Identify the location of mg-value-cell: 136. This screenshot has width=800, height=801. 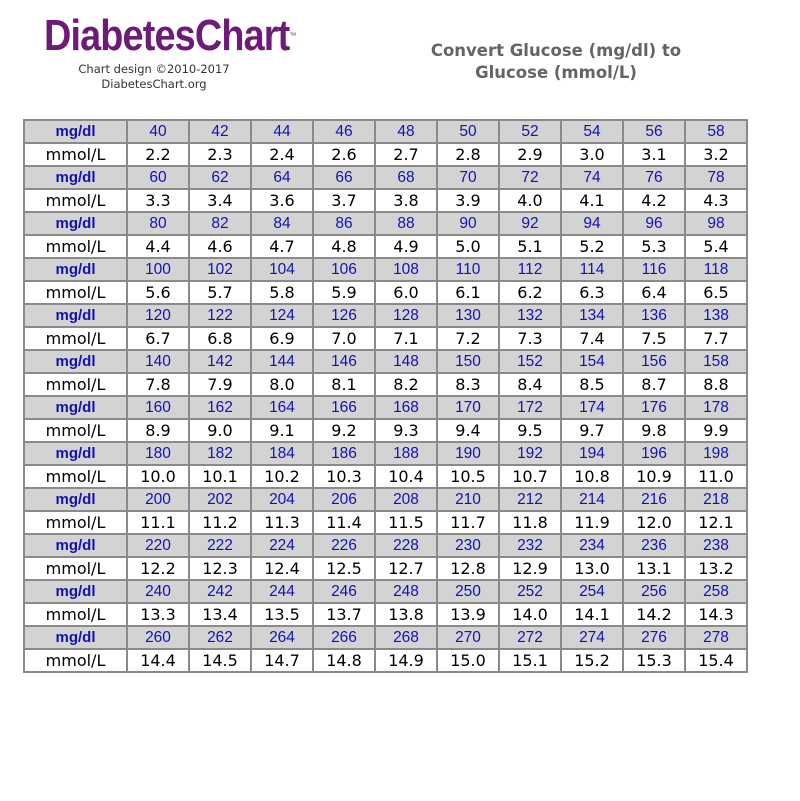
(654, 315).